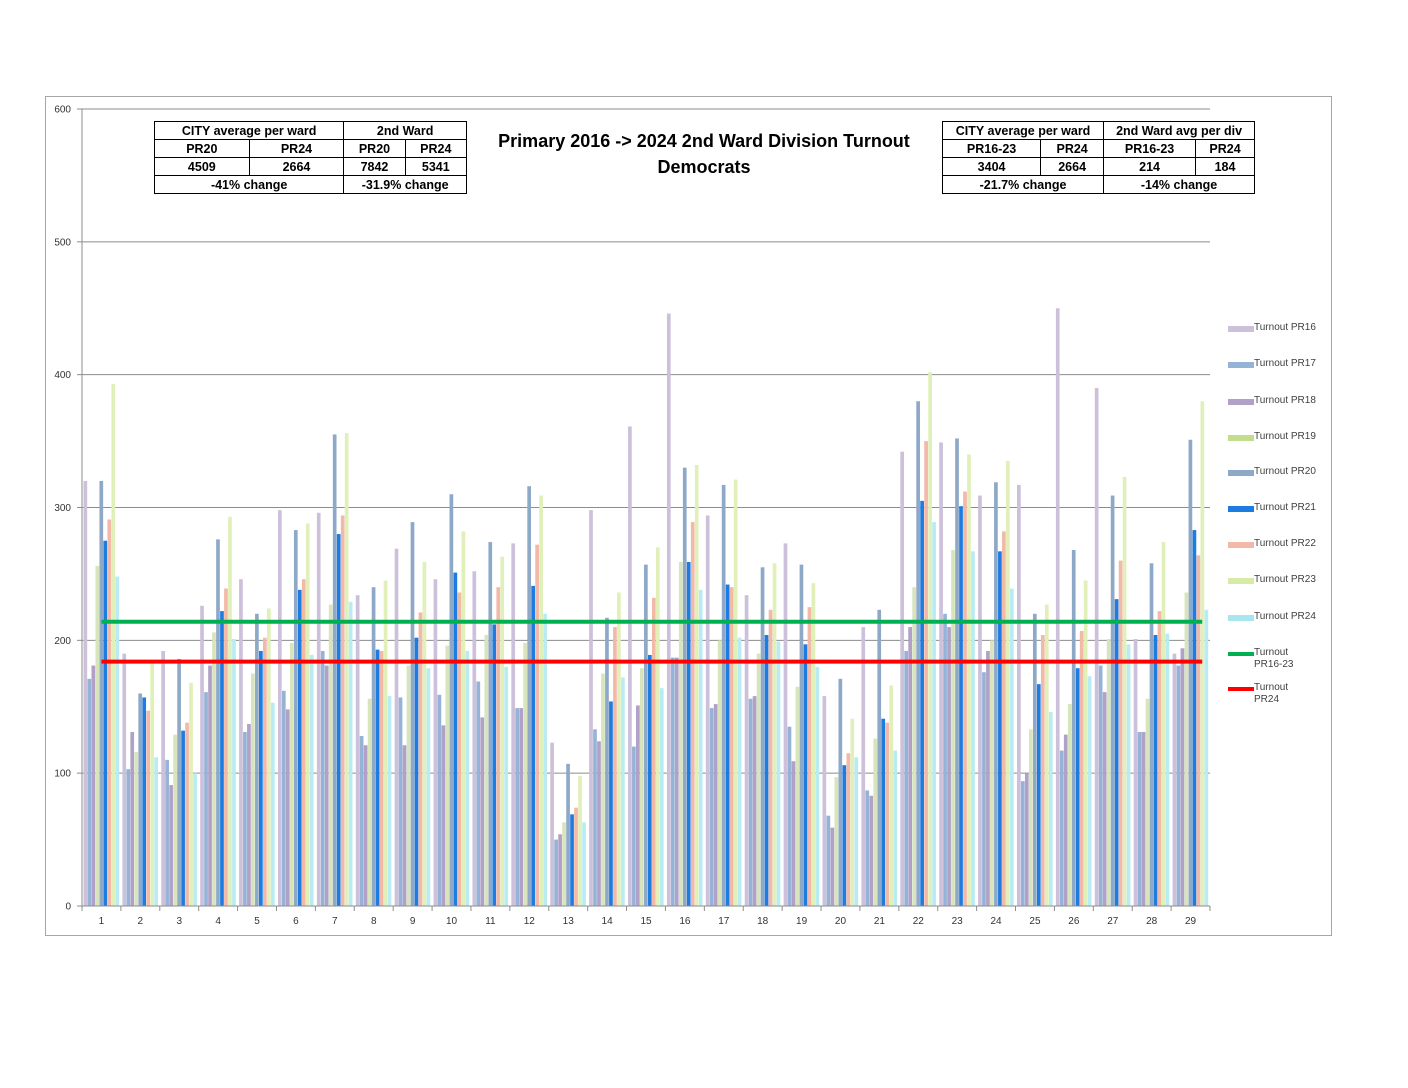  What do you see at coordinates (608, 921) in the screenshot?
I see `x-tick-label-14: 14` at bounding box center [608, 921].